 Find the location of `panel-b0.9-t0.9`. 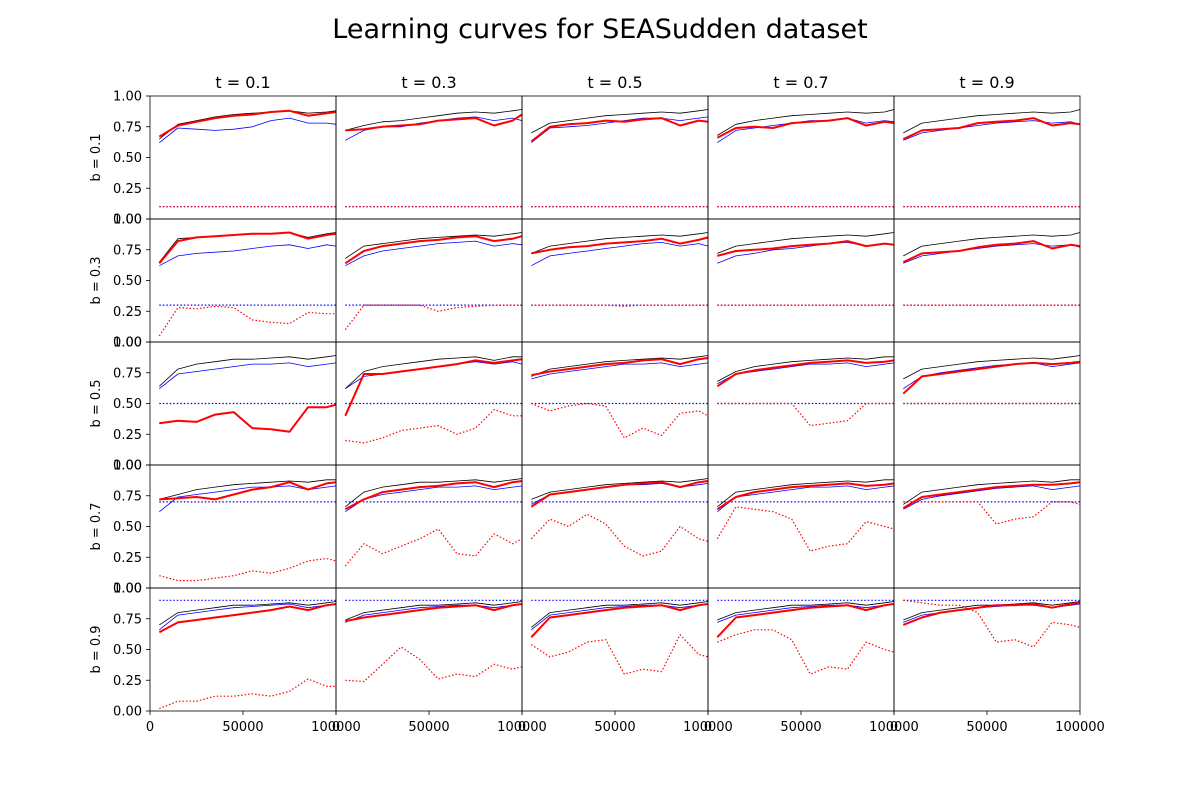

panel-b0.9-t0.9 is located at coordinates (987, 649).